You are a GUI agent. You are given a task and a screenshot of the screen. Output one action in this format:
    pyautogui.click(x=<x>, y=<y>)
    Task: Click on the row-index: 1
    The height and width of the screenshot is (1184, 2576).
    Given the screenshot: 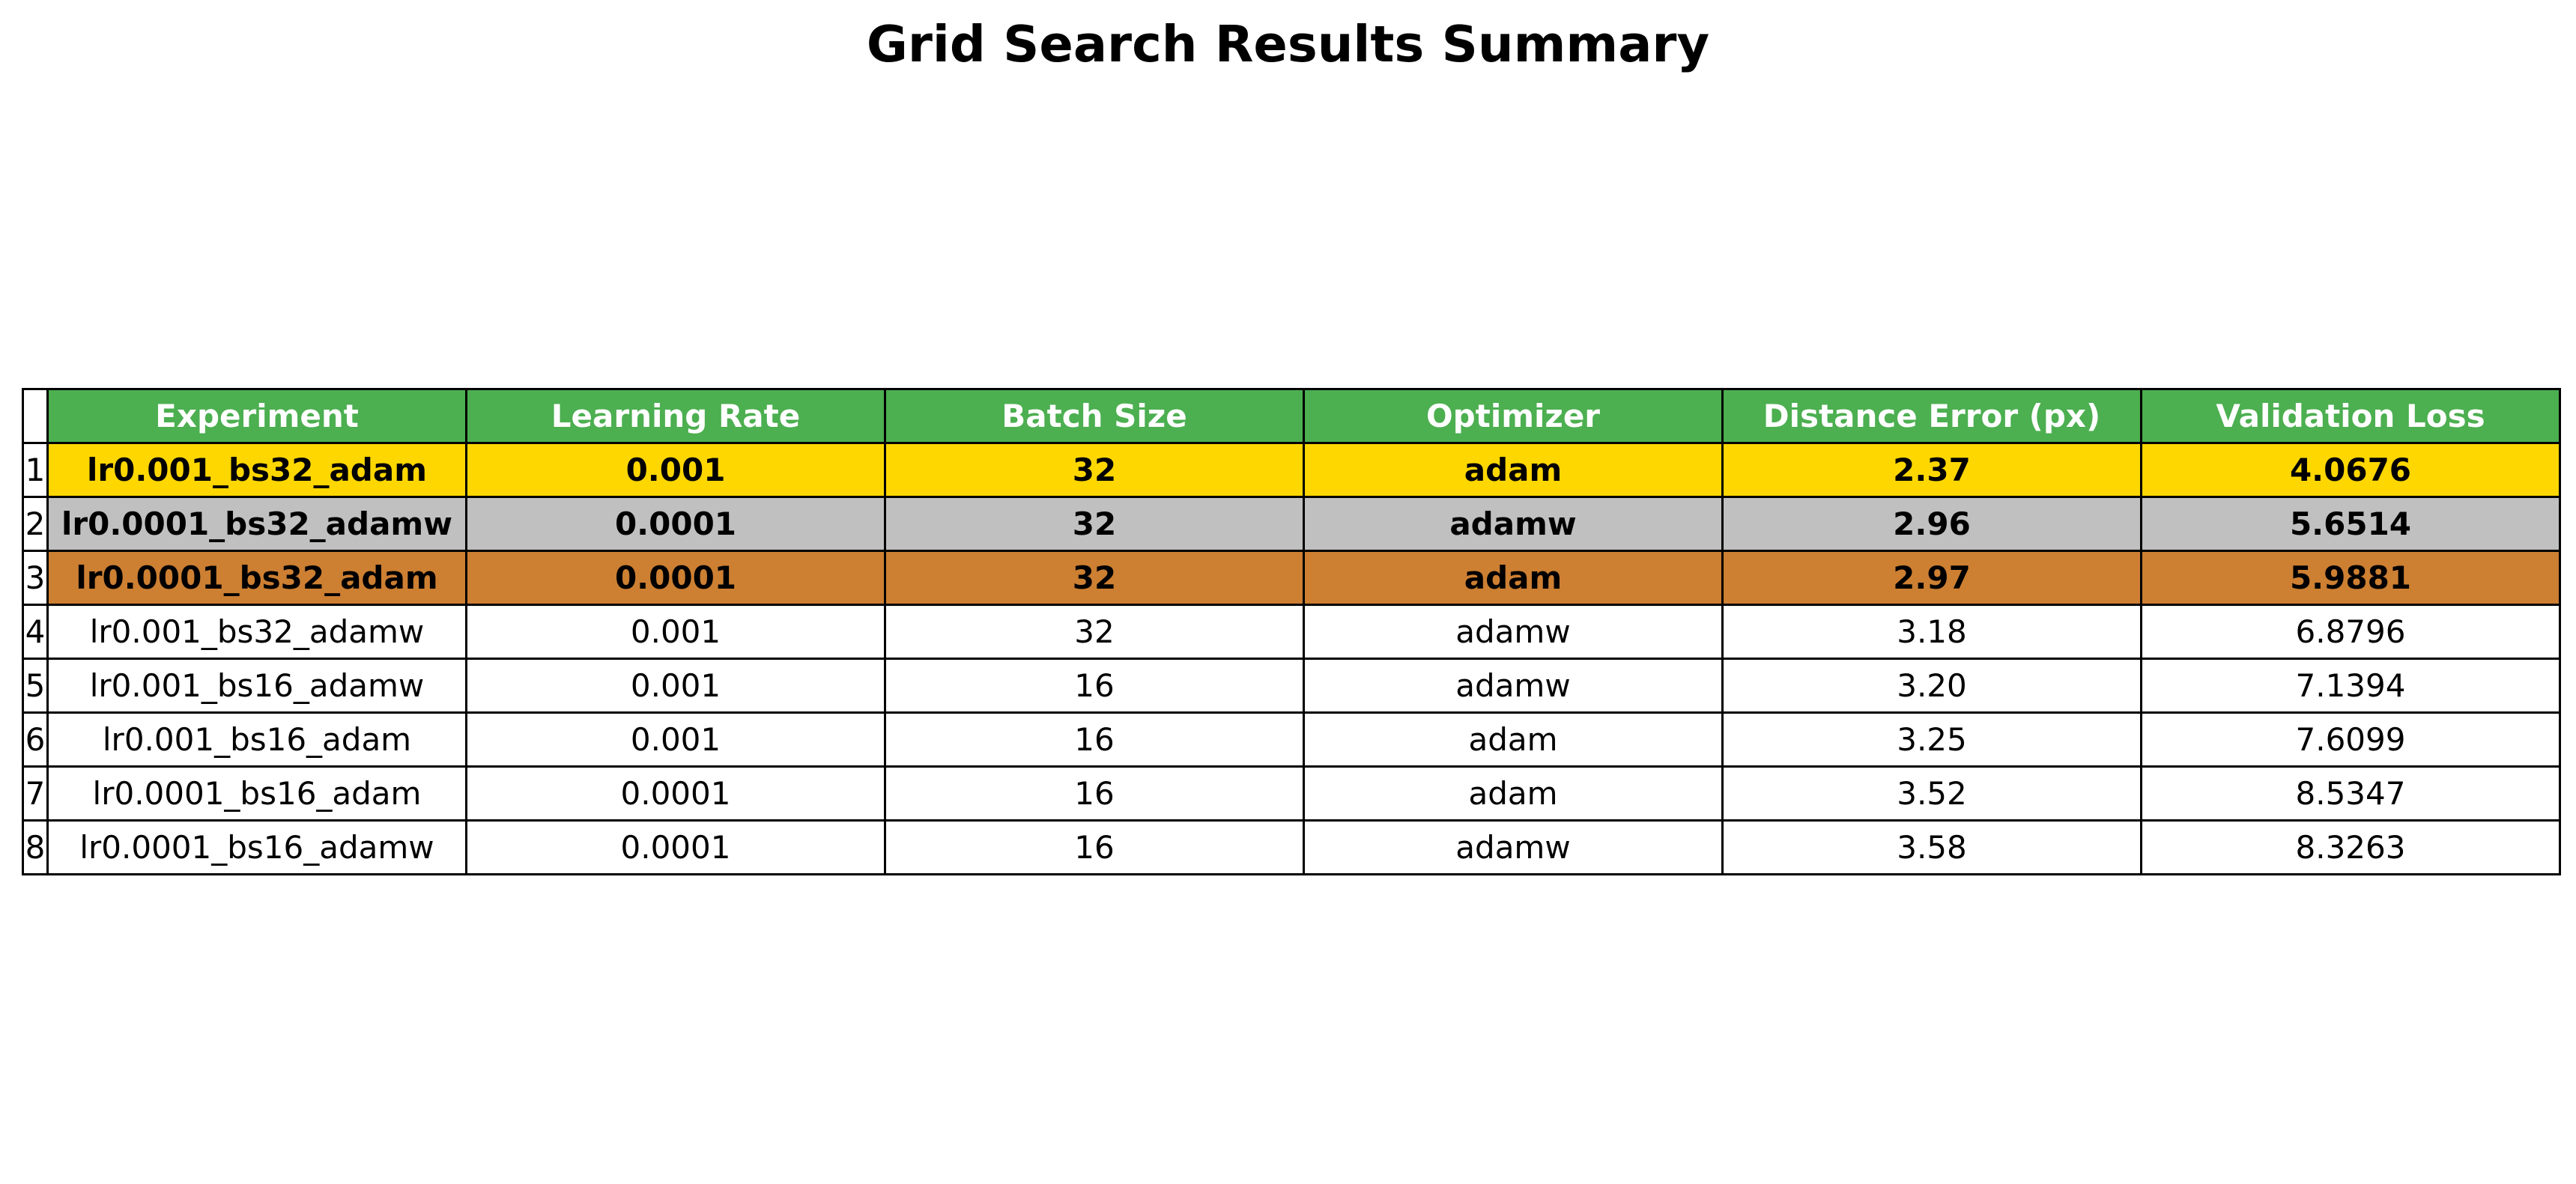 What is the action you would take?
    pyautogui.click(x=35, y=470)
    